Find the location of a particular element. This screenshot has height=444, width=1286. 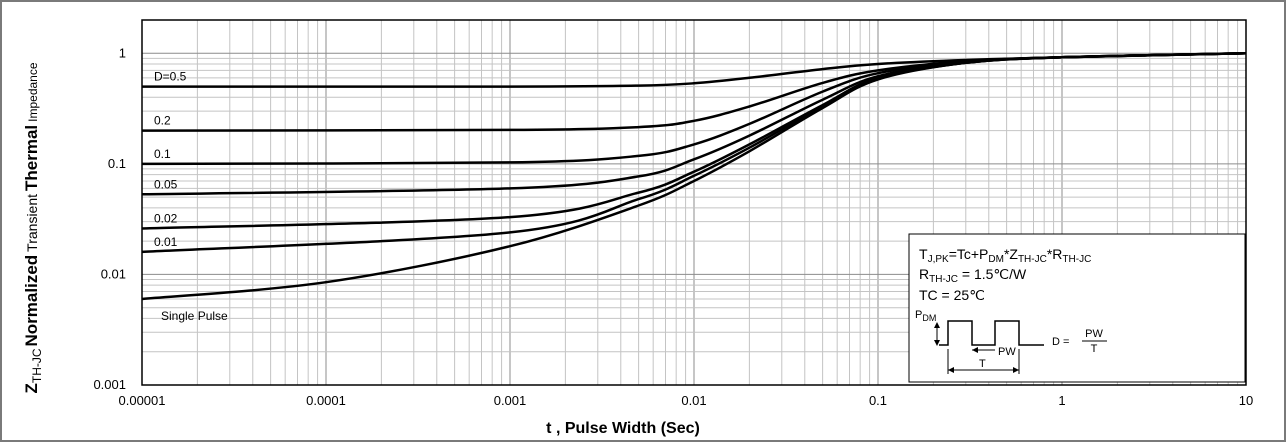

series-label: Single Pulse is located at coordinates (194, 316).